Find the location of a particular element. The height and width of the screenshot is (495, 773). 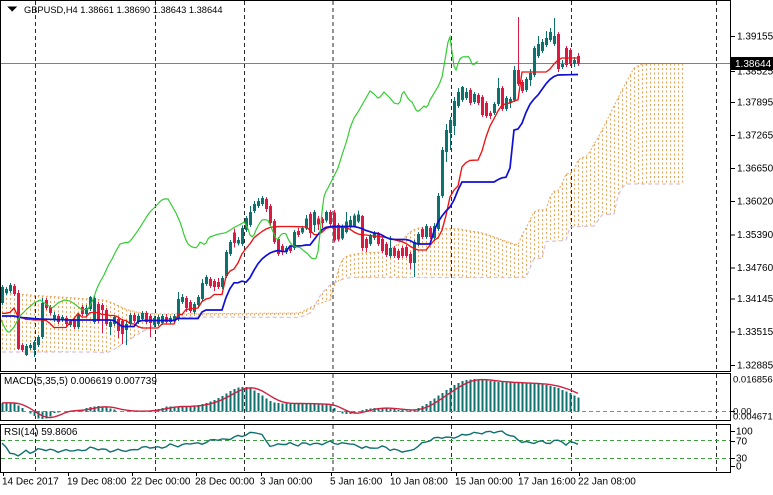

svg-text: 0.016856 is located at coordinates (753, 380).